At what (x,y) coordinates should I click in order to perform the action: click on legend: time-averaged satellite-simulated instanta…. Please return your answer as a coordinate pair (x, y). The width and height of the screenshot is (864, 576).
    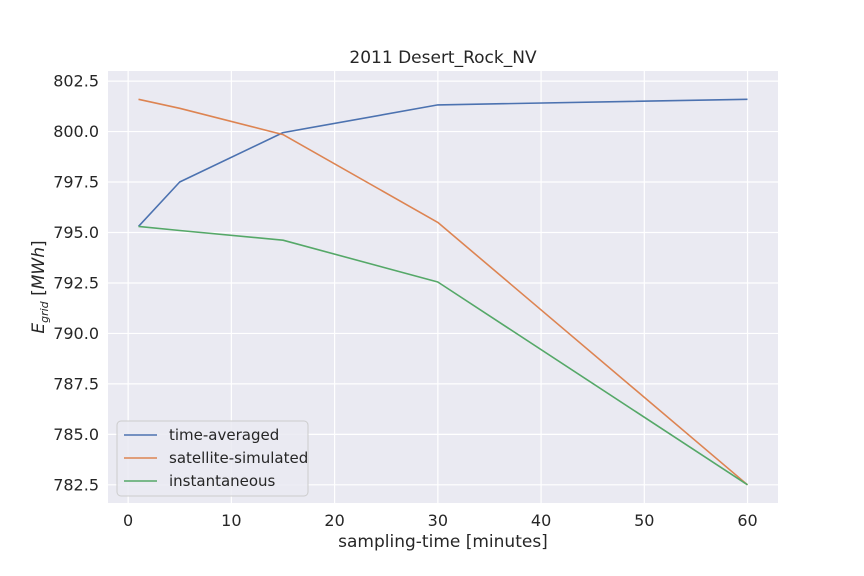
    Looking at the image, I should click on (212, 458).